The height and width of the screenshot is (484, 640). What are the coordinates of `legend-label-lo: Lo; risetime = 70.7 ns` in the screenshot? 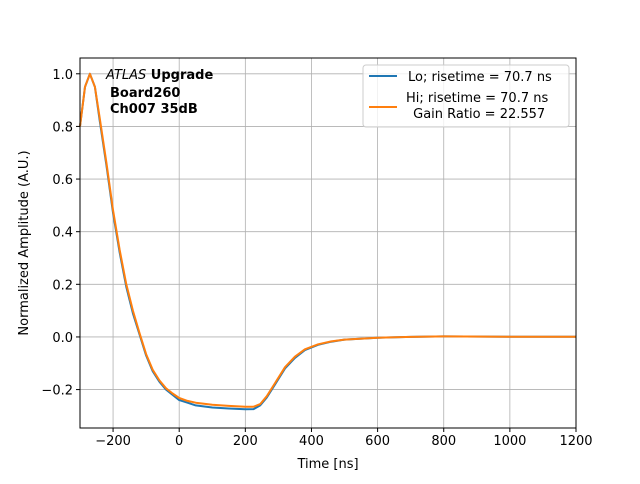 It's located at (480, 77).